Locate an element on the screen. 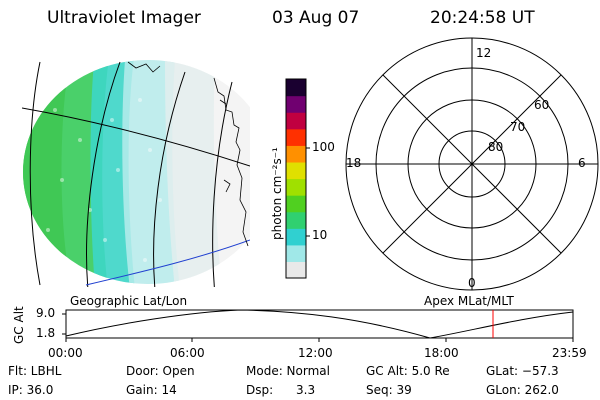 The image size is (600, 400). filter-value: Flt: LBHL is located at coordinates (35, 371).